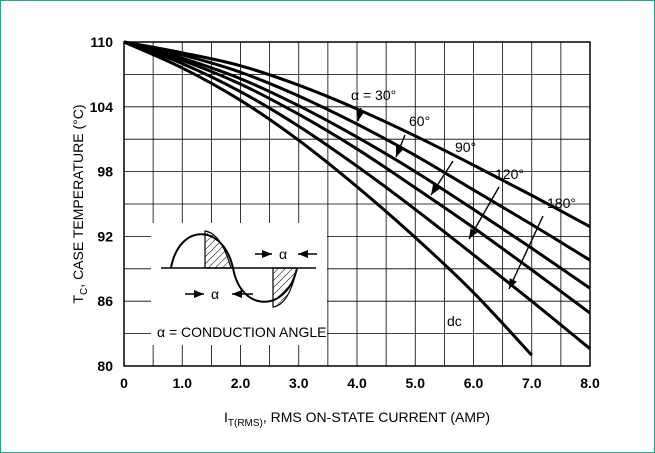 This screenshot has height=453, width=655. I want to click on x-tick-label: 0, so click(124, 383).